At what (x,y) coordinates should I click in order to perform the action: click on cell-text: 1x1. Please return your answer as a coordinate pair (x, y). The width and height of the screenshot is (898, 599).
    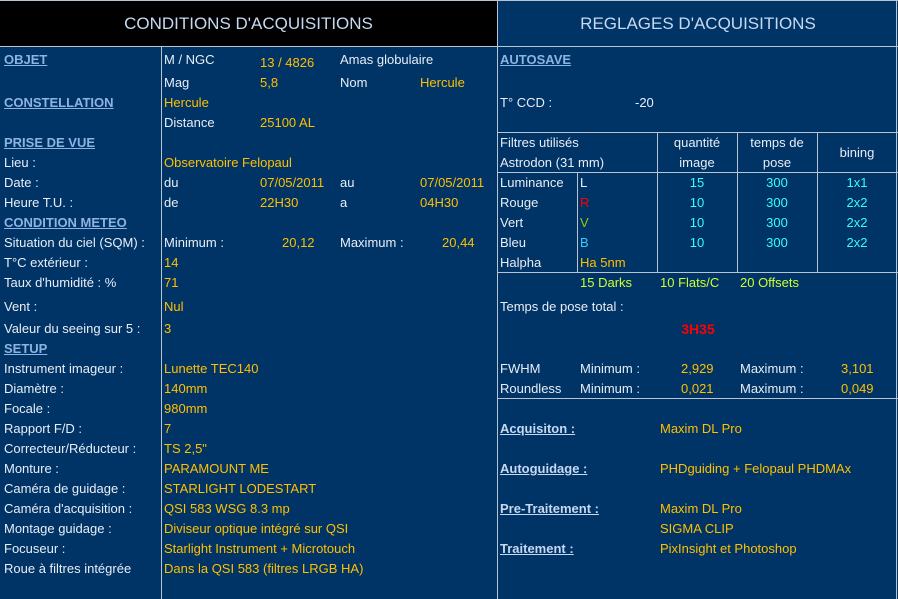
    Looking at the image, I should click on (857, 182).